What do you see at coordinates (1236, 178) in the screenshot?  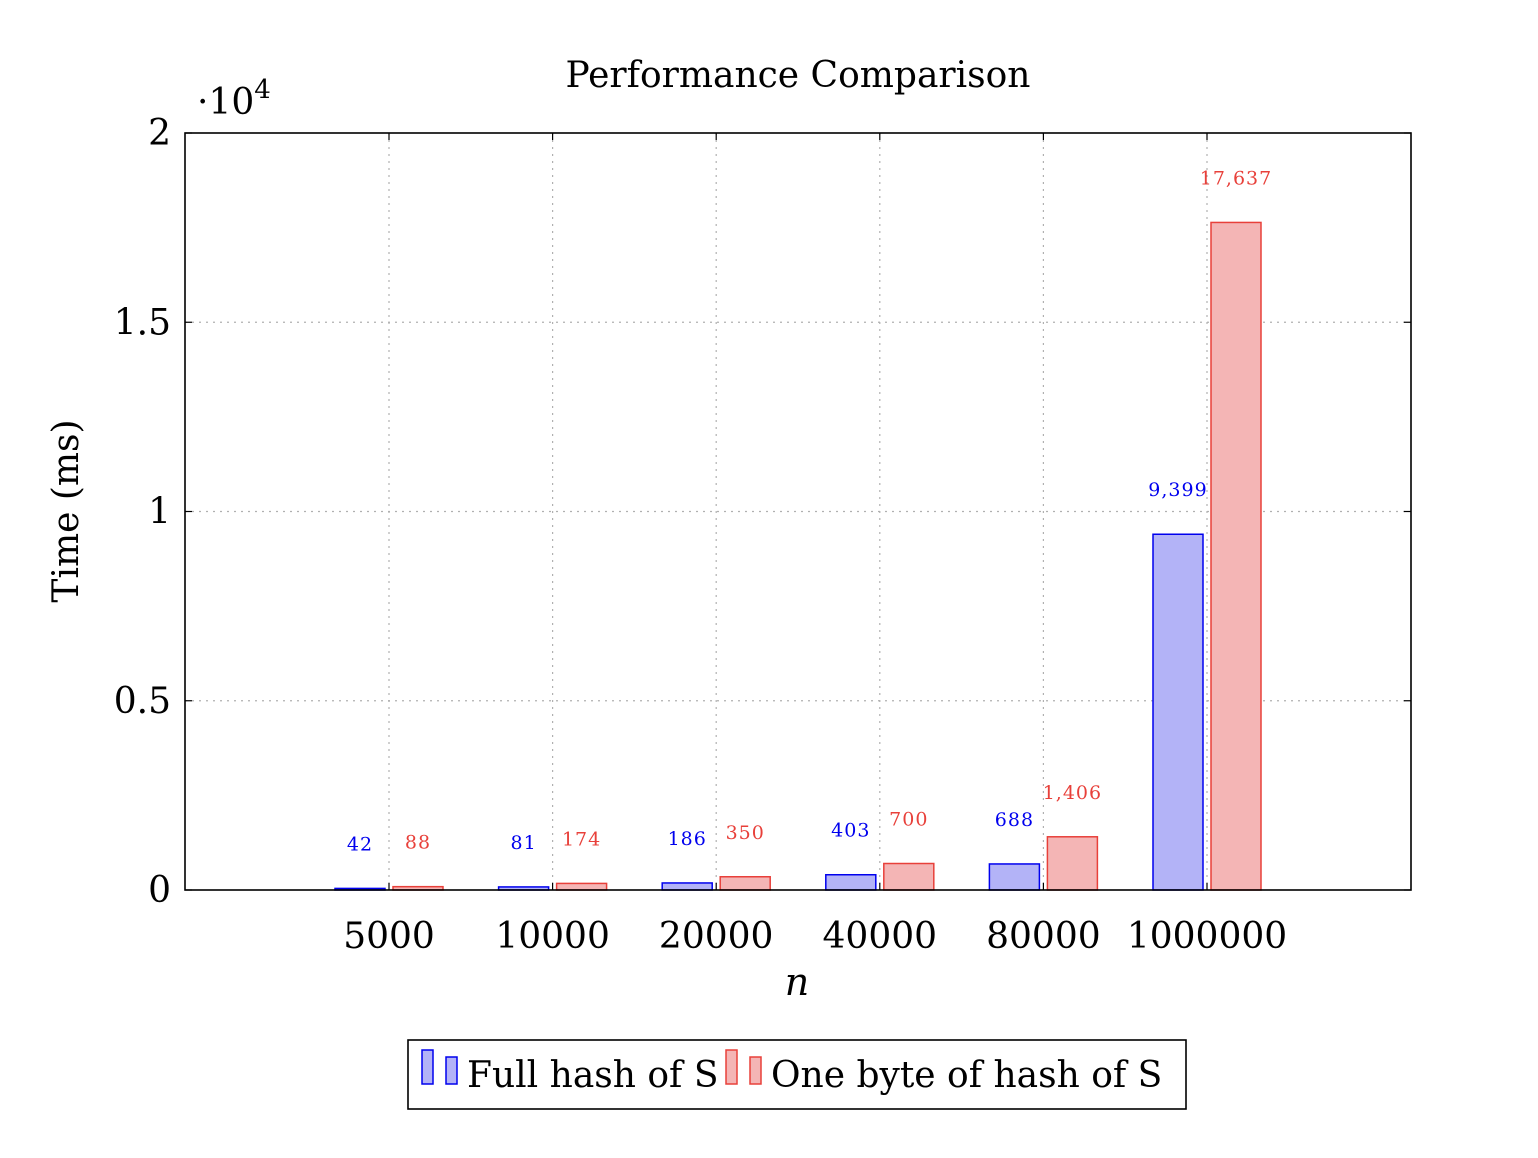 I see `data-label-series-2: 17,637` at bounding box center [1236, 178].